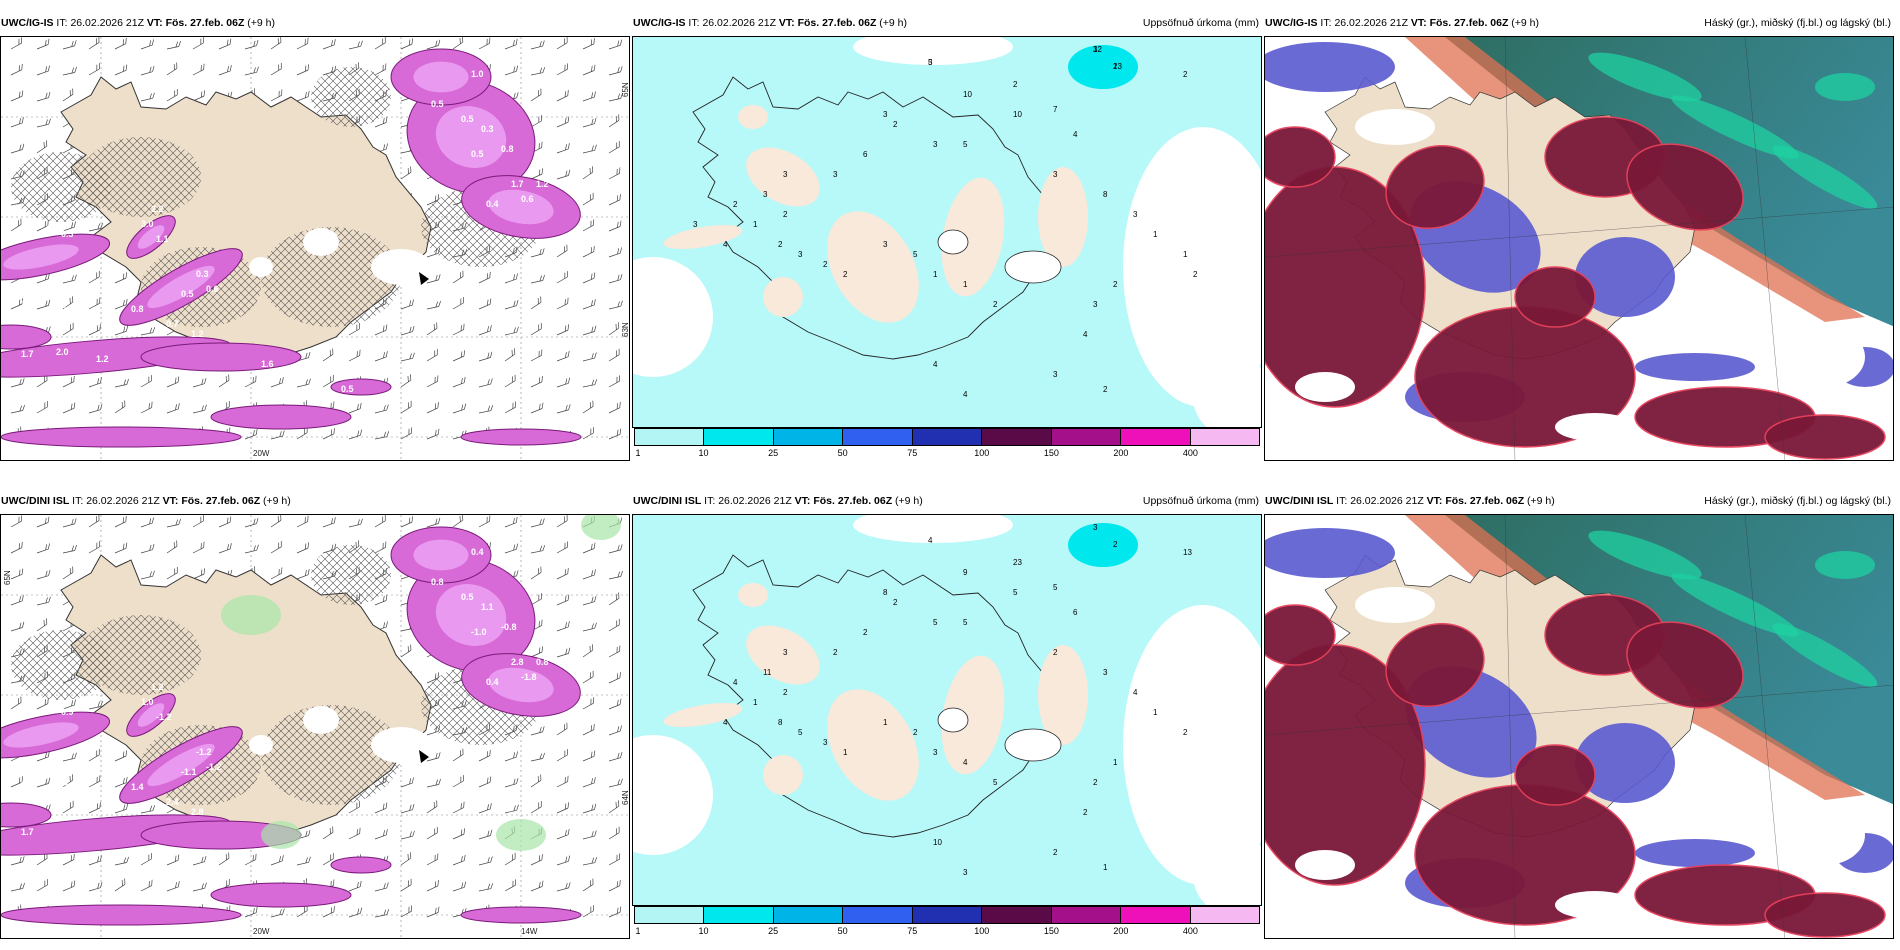  What do you see at coordinates (1055, 109) in the screenshot?
I see `value-label: 7` at bounding box center [1055, 109].